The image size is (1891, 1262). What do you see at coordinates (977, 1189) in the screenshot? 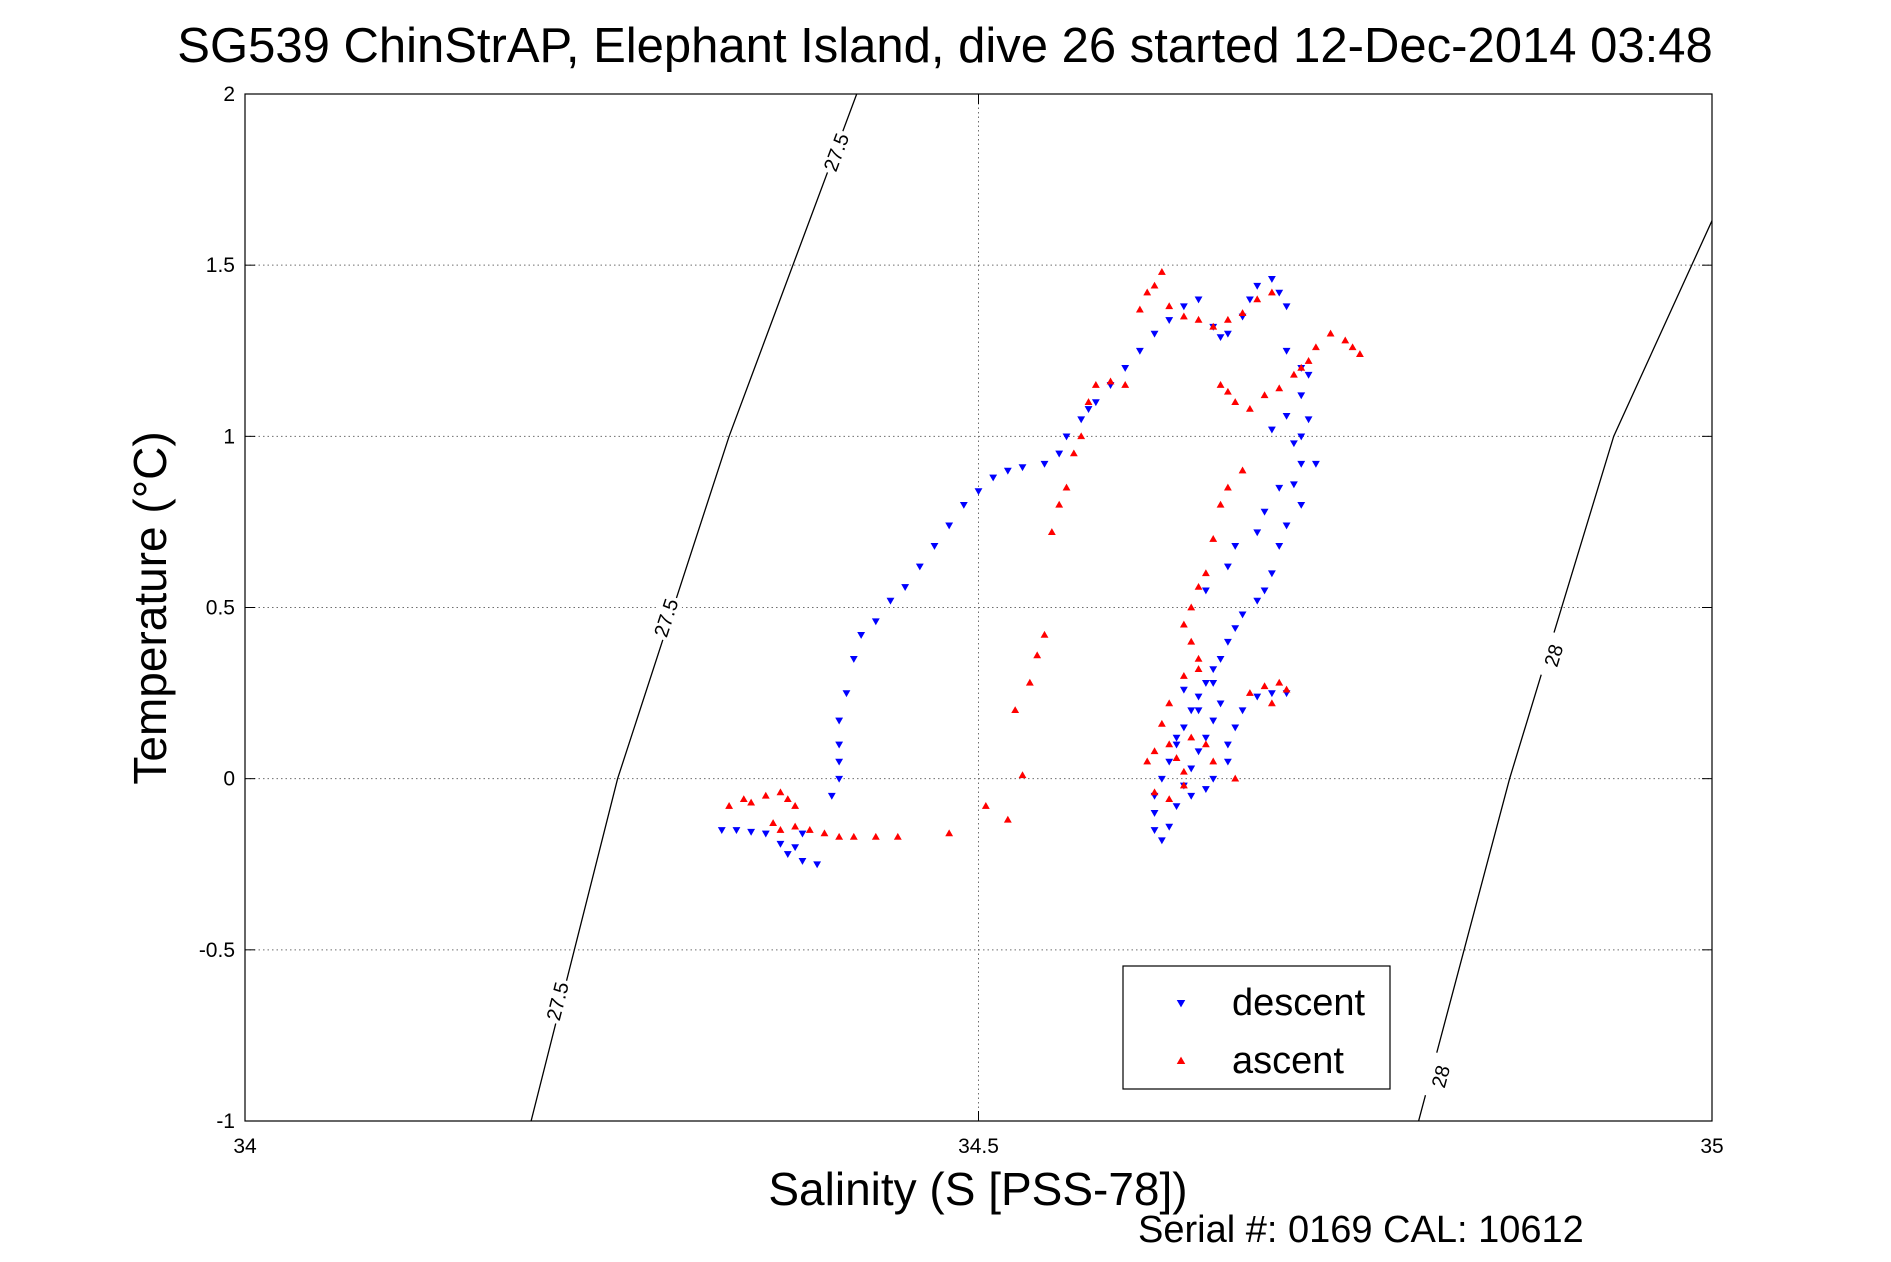
I see `x-axis-label: Salinity (S [PSS-78])` at bounding box center [977, 1189].